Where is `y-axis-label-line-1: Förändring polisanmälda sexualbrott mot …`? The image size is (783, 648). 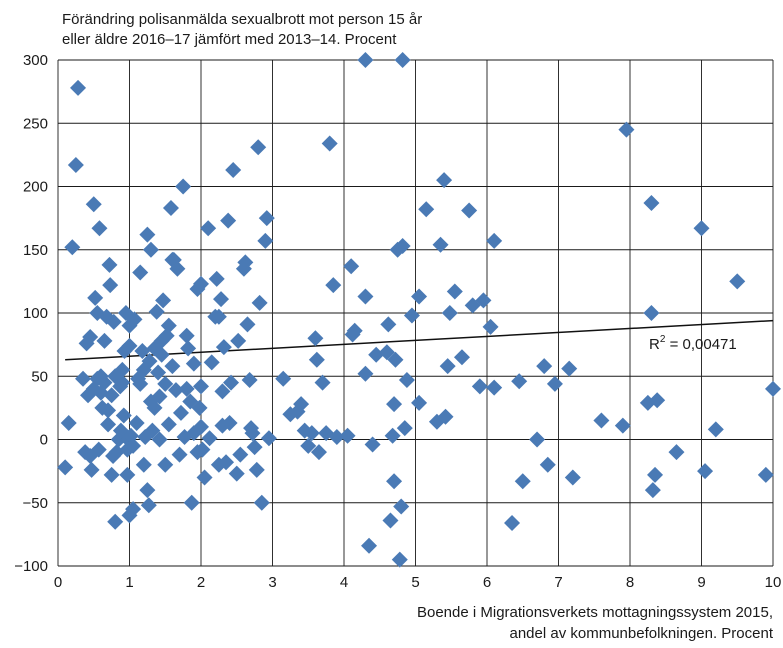
y-axis-label-line-1: Förändring polisanmälda sexualbrott mot … is located at coordinates (242, 19).